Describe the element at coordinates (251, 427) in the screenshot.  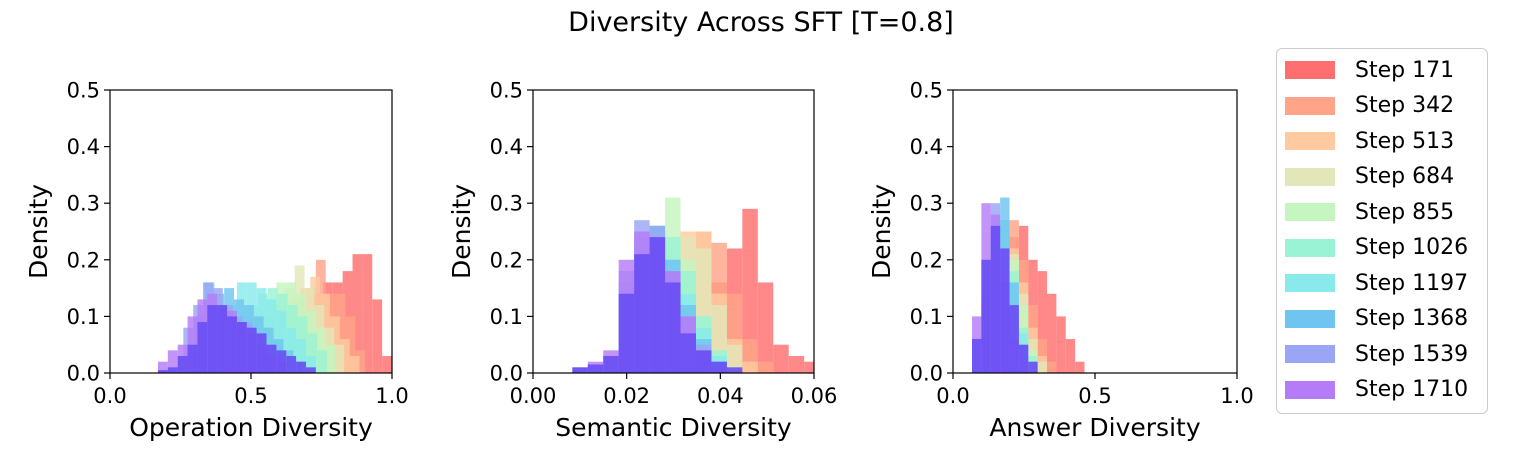
I see `x-axis-label: Operation Diversity` at that location.